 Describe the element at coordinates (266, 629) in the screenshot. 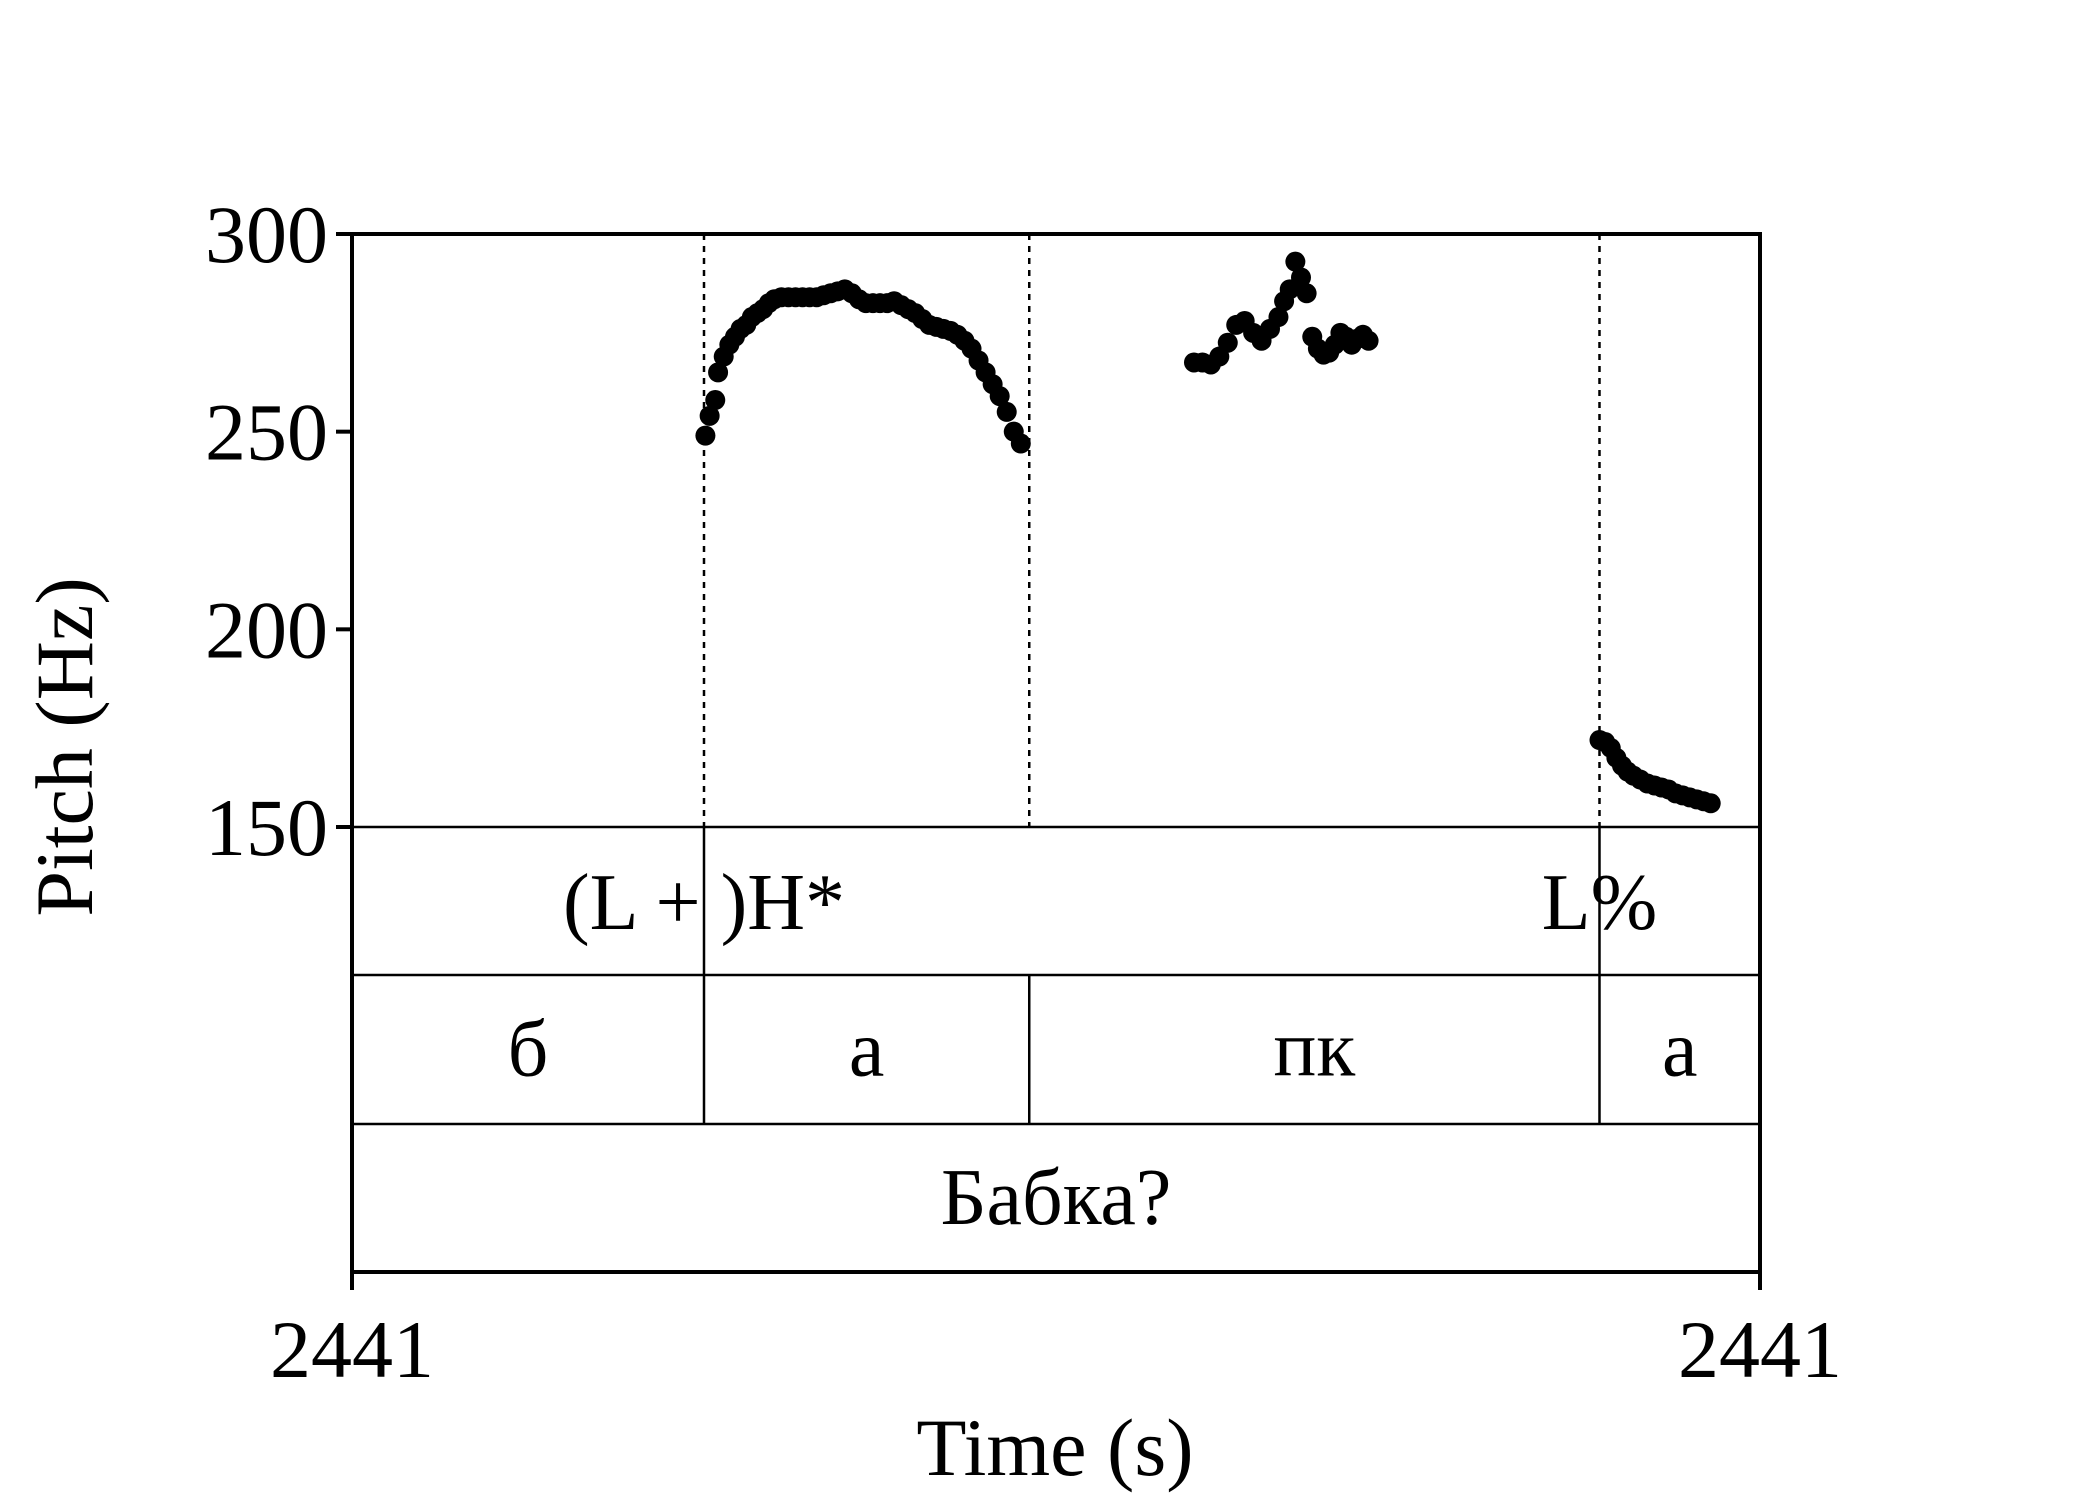

I see `y-tick-label: 200` at that location.